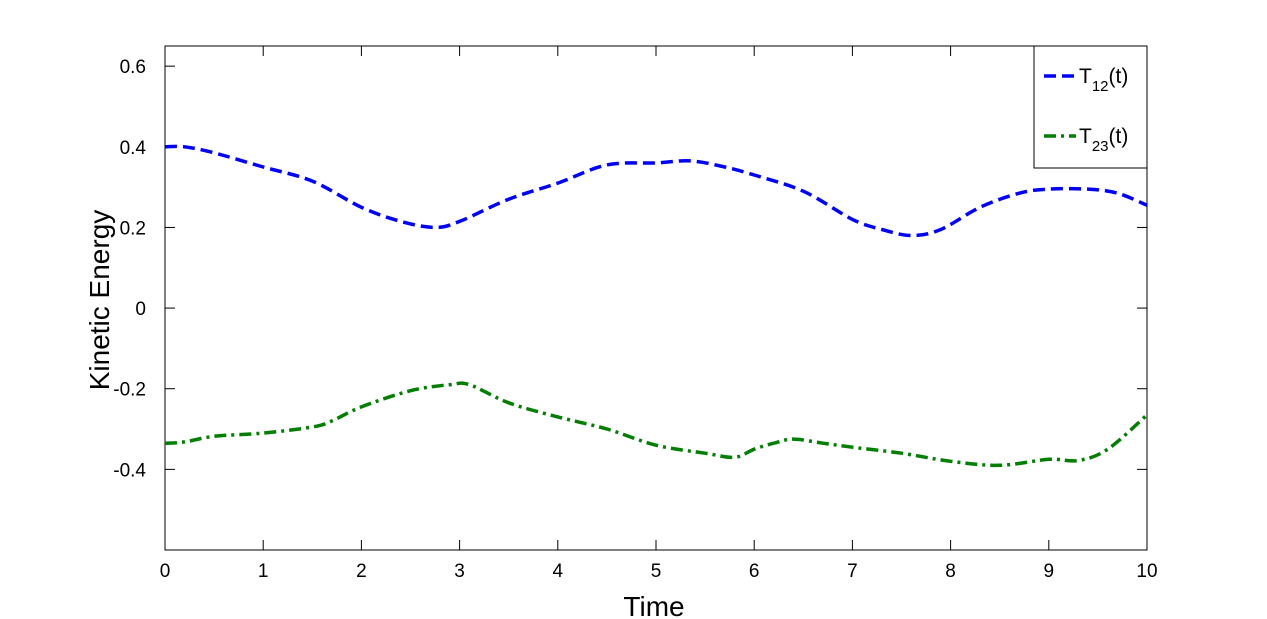 The width and height of the screenshot is (1267, 619). What do you see at coordinates (1049, 571) in the screenshot?
I see `x-tick-label: 9` at bounding box center [1049, 571].